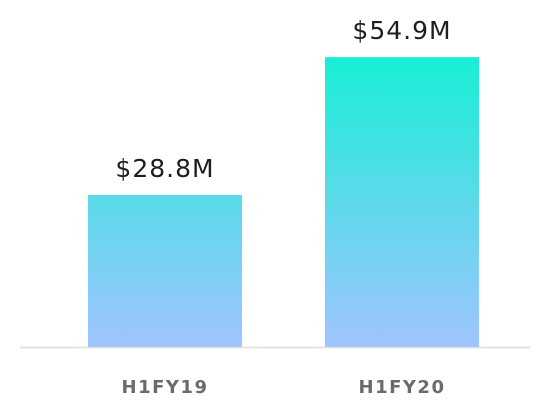  What do you see at coordinates (401, 30) in the screenshot?
I see `value-label: $54.9M` at bounding box center [401, 30].